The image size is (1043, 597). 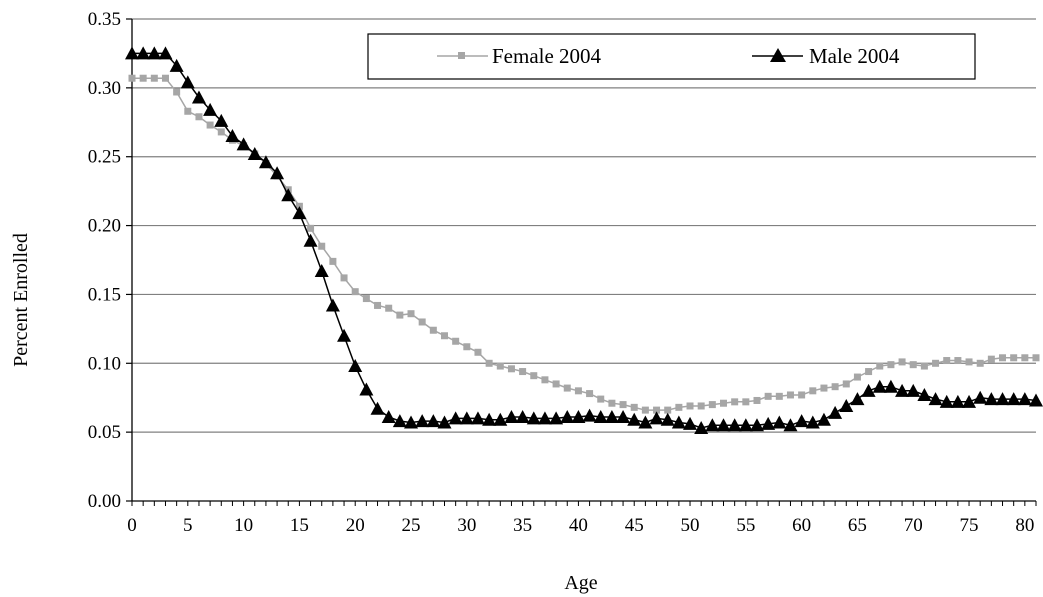 I want to click on x-tick-label: 40, so click(x=578, y=525).